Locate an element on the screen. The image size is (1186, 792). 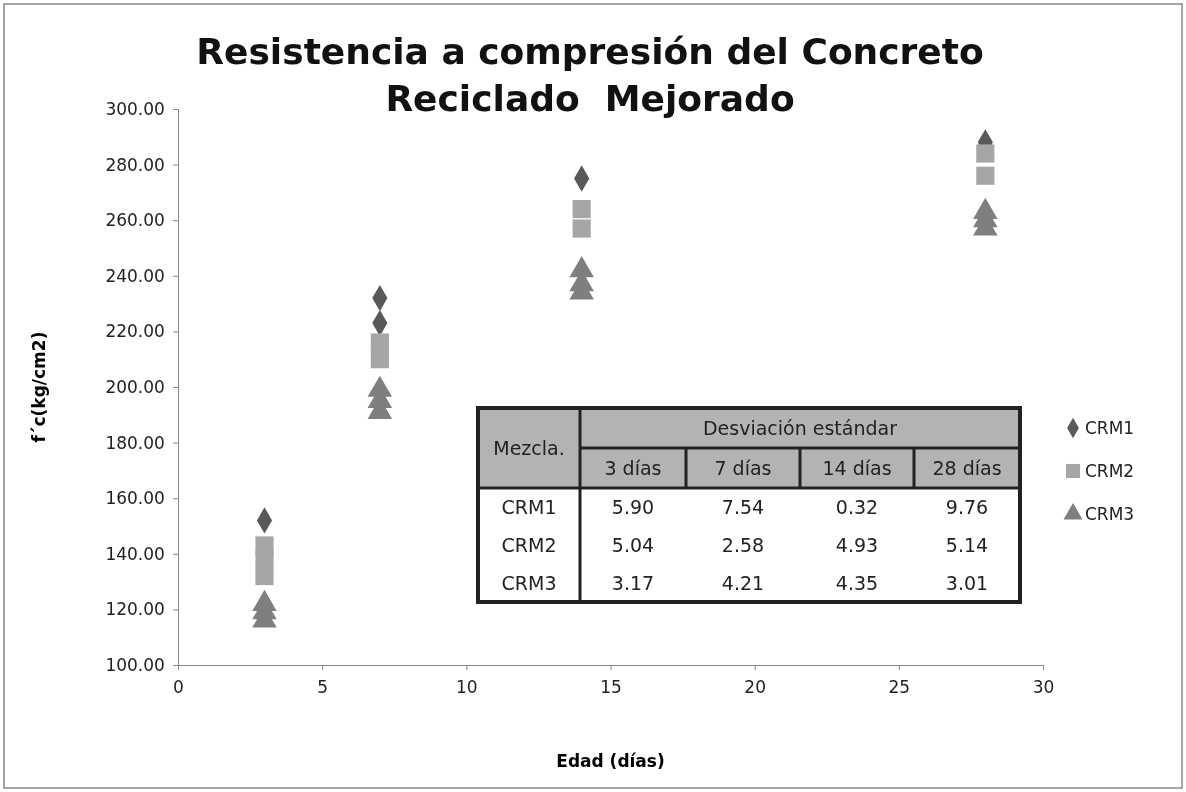
y-tick-label: 120.00 is located at coordinates (135, 609).